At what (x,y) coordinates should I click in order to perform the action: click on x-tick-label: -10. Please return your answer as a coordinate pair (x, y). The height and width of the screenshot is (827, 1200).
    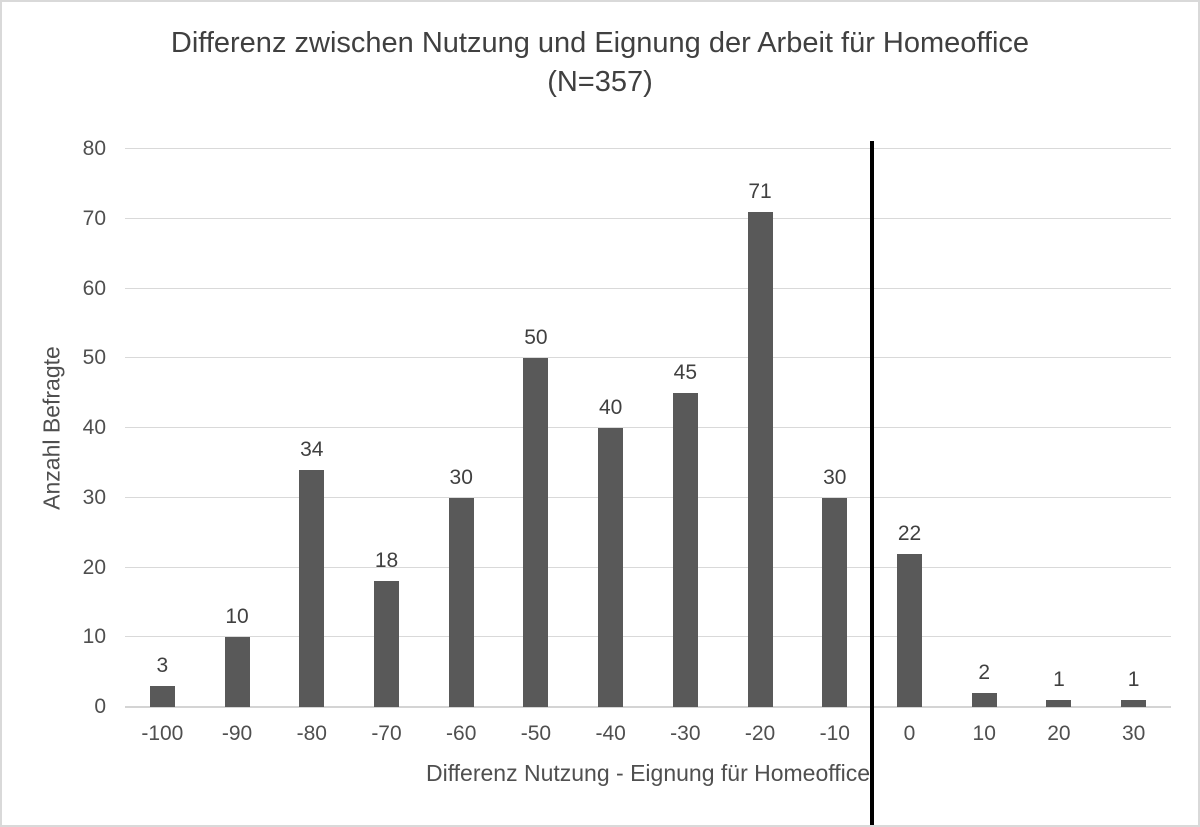
    Looking at the image, I should click on (834, 733).